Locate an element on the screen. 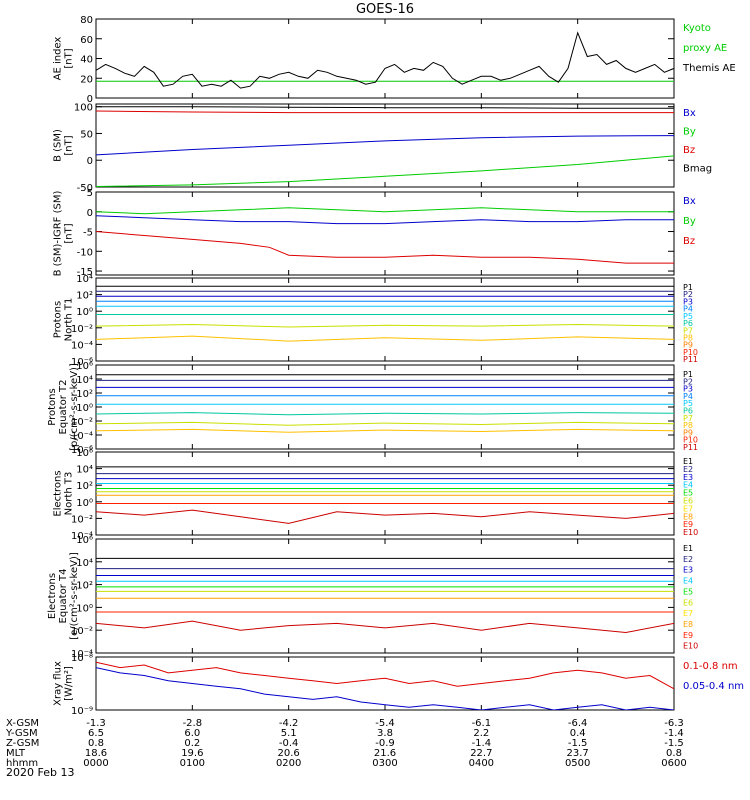 The height and width of the screenshot is (800, 750). date-label: 2020 Feb 13 is located at coordinates (40, 772).